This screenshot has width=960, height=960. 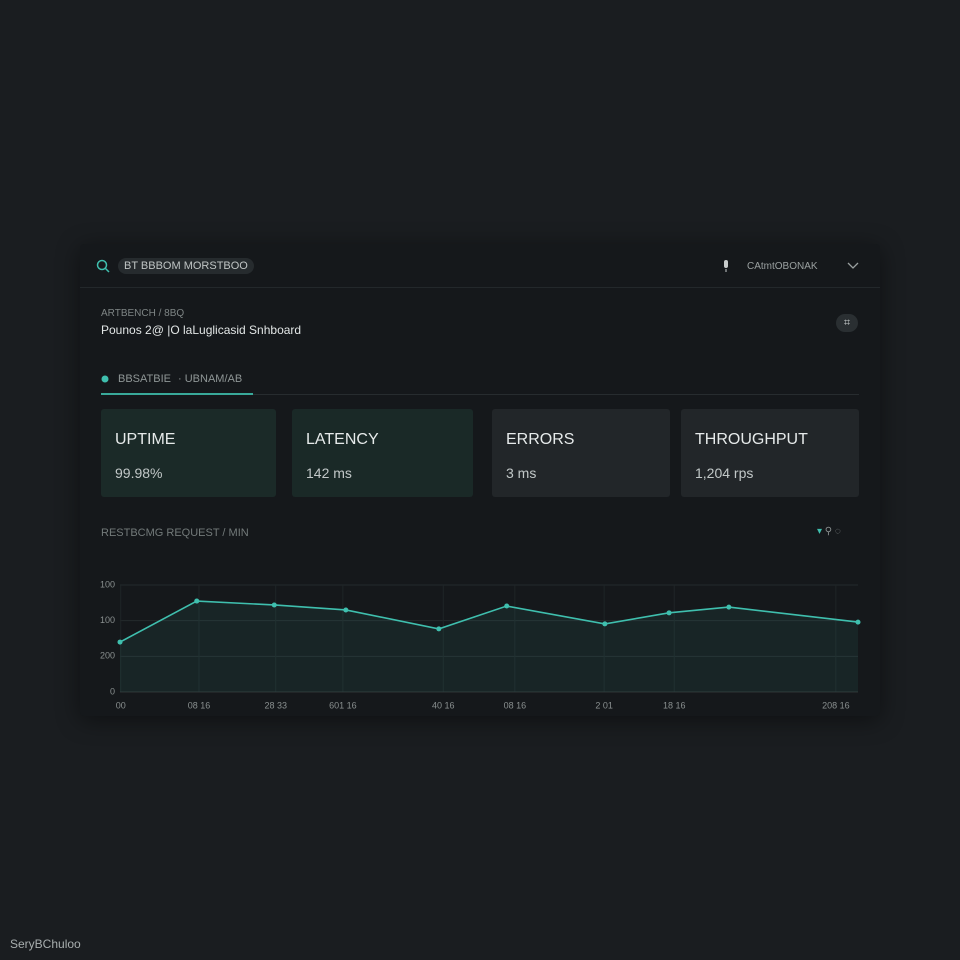 What do you see at coordinates (144, 379) in the screenshot?
I see `tab: BBSATBIE` at bounding box center [144, 379].